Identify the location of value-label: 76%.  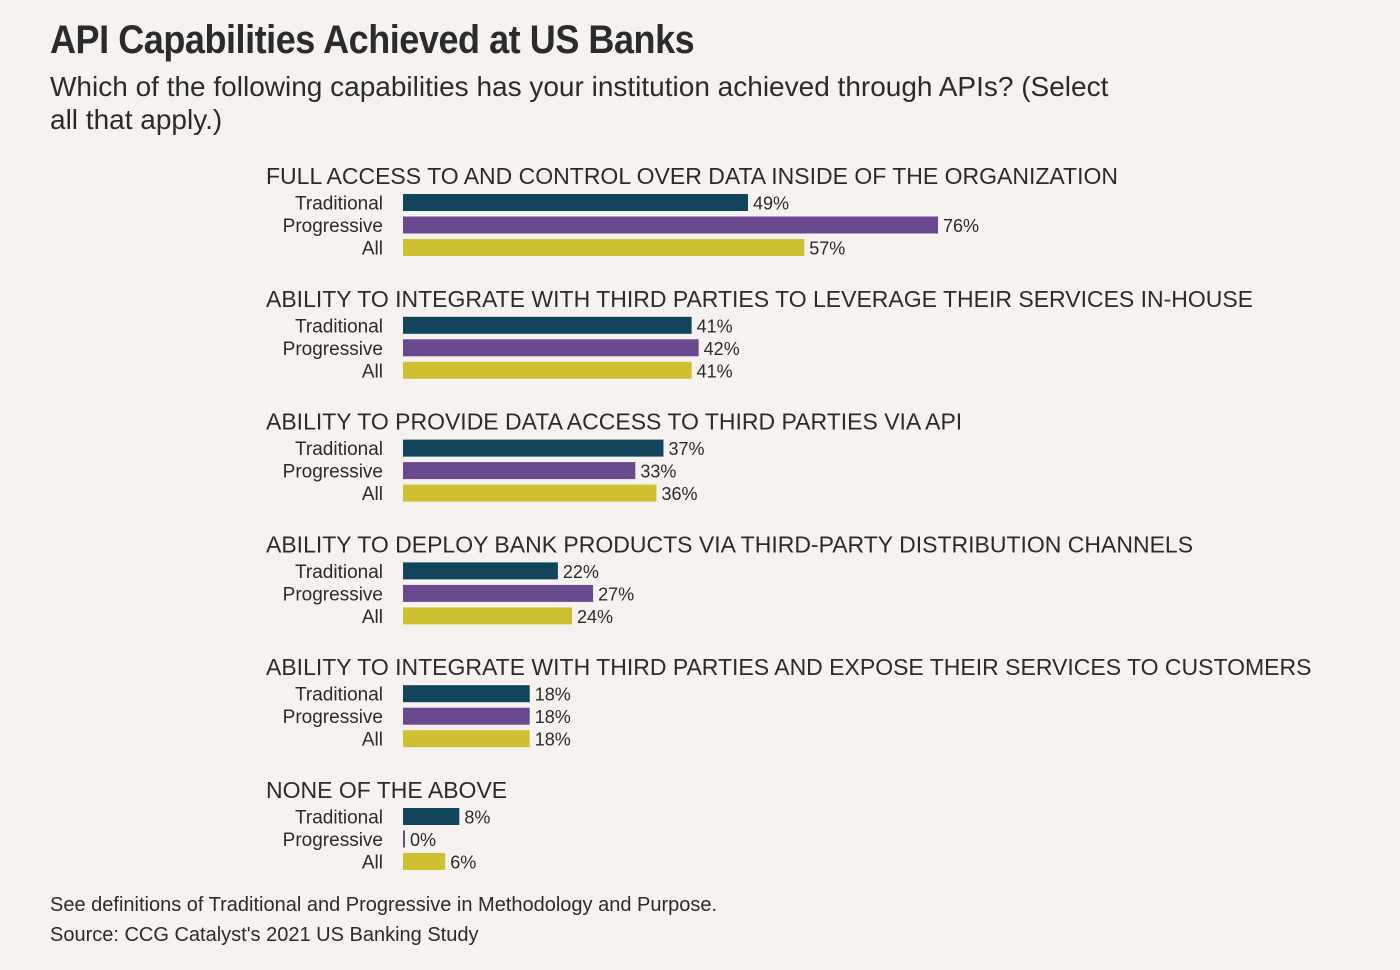
(961, 226).